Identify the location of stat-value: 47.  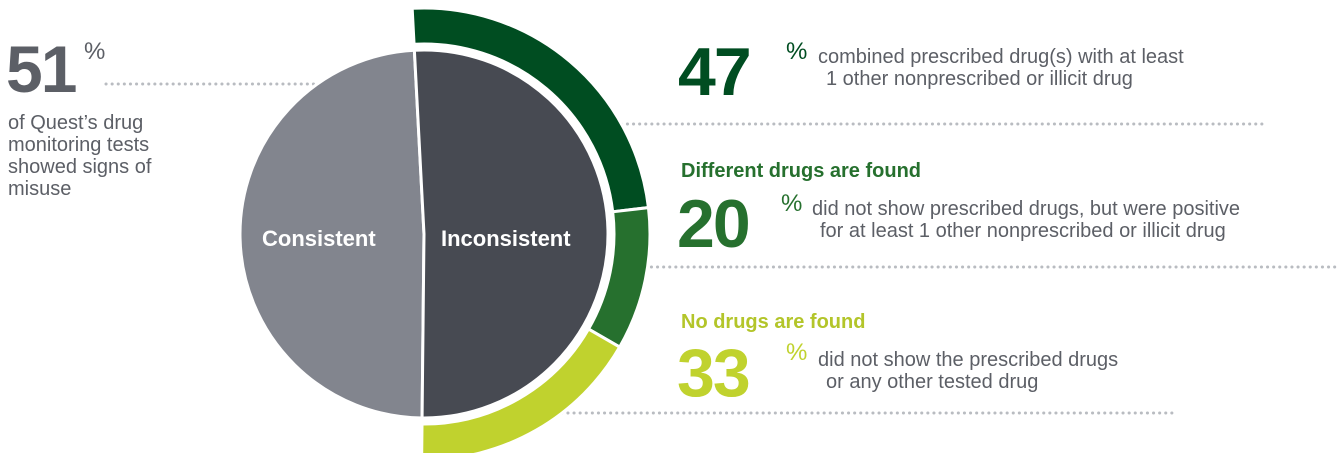
(715, 72).